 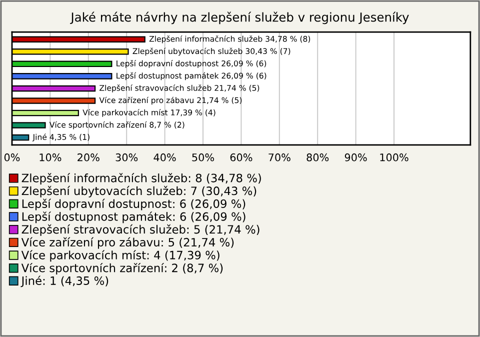 What do you see at coordinates (139, 192) in the screenshot?
I see `legend-label: Zlepšení ubytovacích služeb: 7 (30,43 %)` at bounding box center [139, 192].